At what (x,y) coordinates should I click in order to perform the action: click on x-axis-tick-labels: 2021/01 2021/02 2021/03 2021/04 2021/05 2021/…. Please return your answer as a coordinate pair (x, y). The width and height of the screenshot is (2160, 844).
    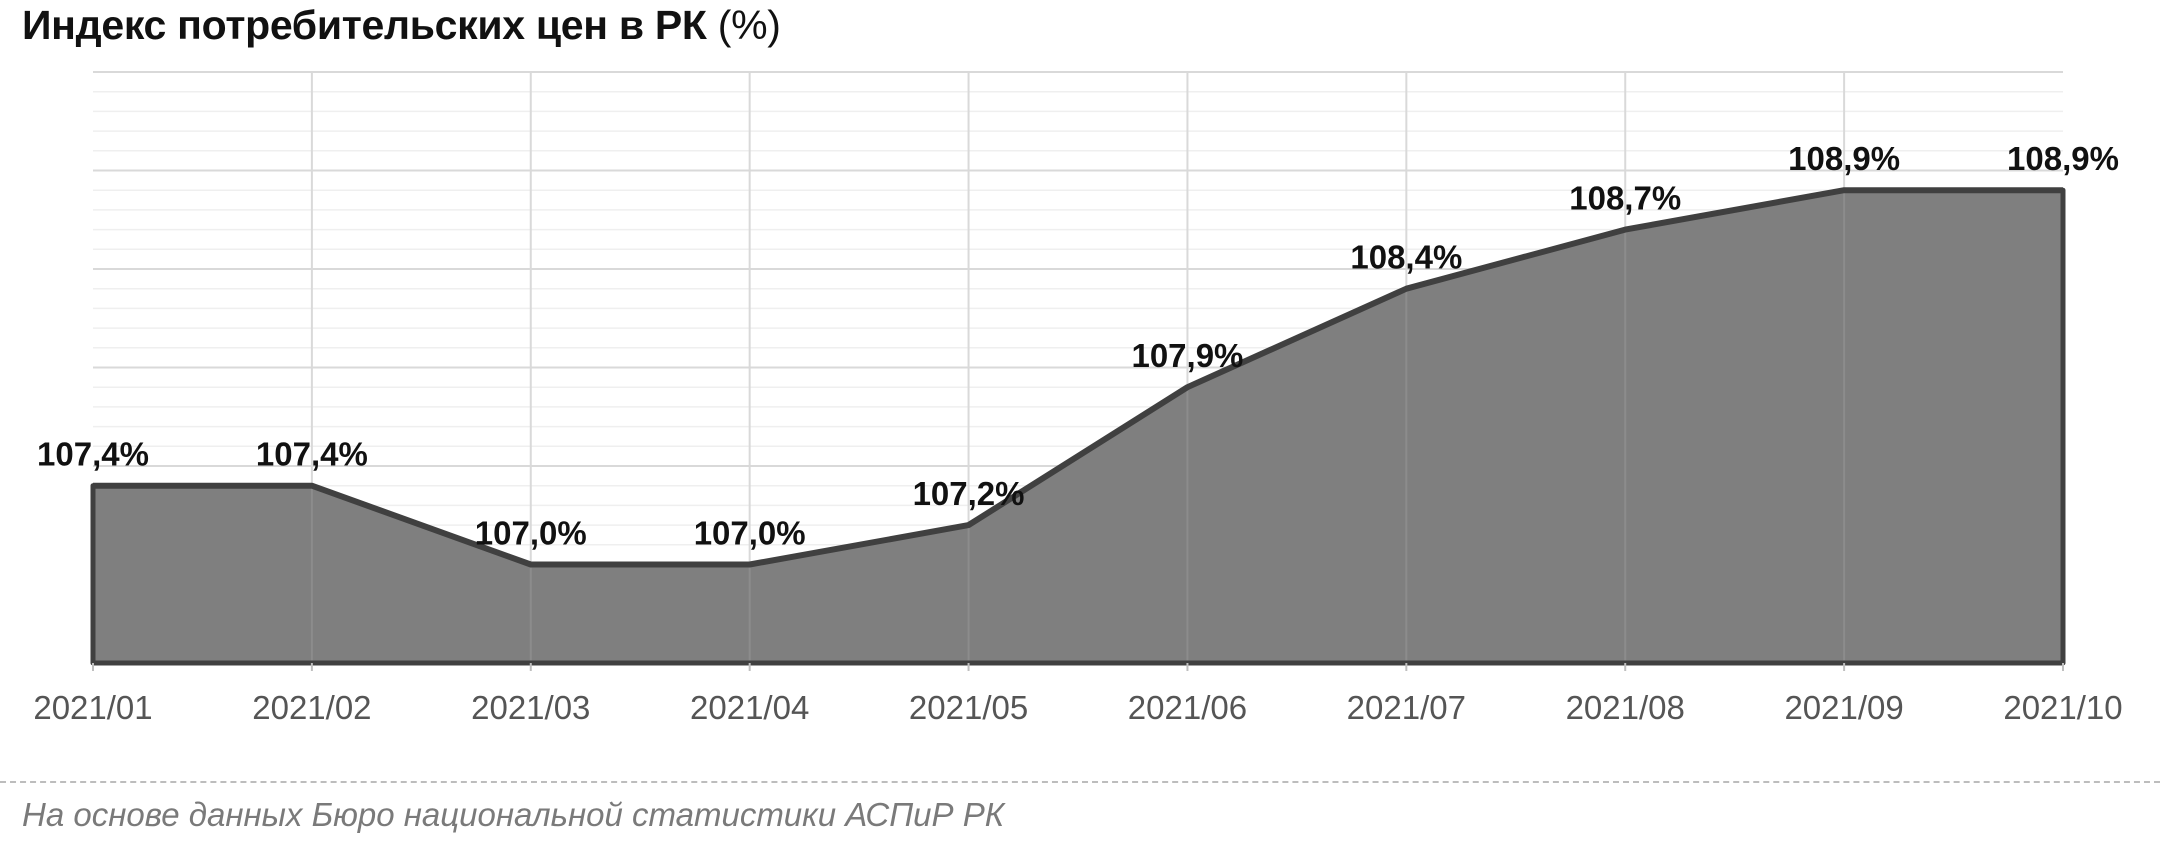
    Looking at the image, I should click on (1077, 707).